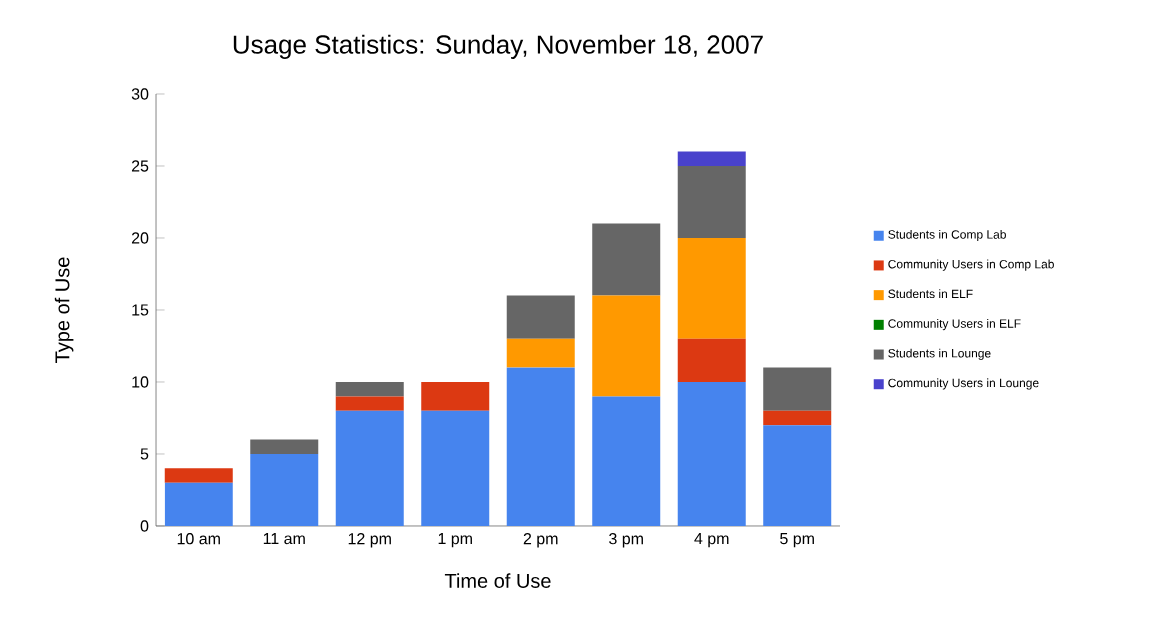  What do you see at coordinates (711, 540) in the screenshot?
I see `x-tick-label: 4 pm` at bounding box center [711, 540].